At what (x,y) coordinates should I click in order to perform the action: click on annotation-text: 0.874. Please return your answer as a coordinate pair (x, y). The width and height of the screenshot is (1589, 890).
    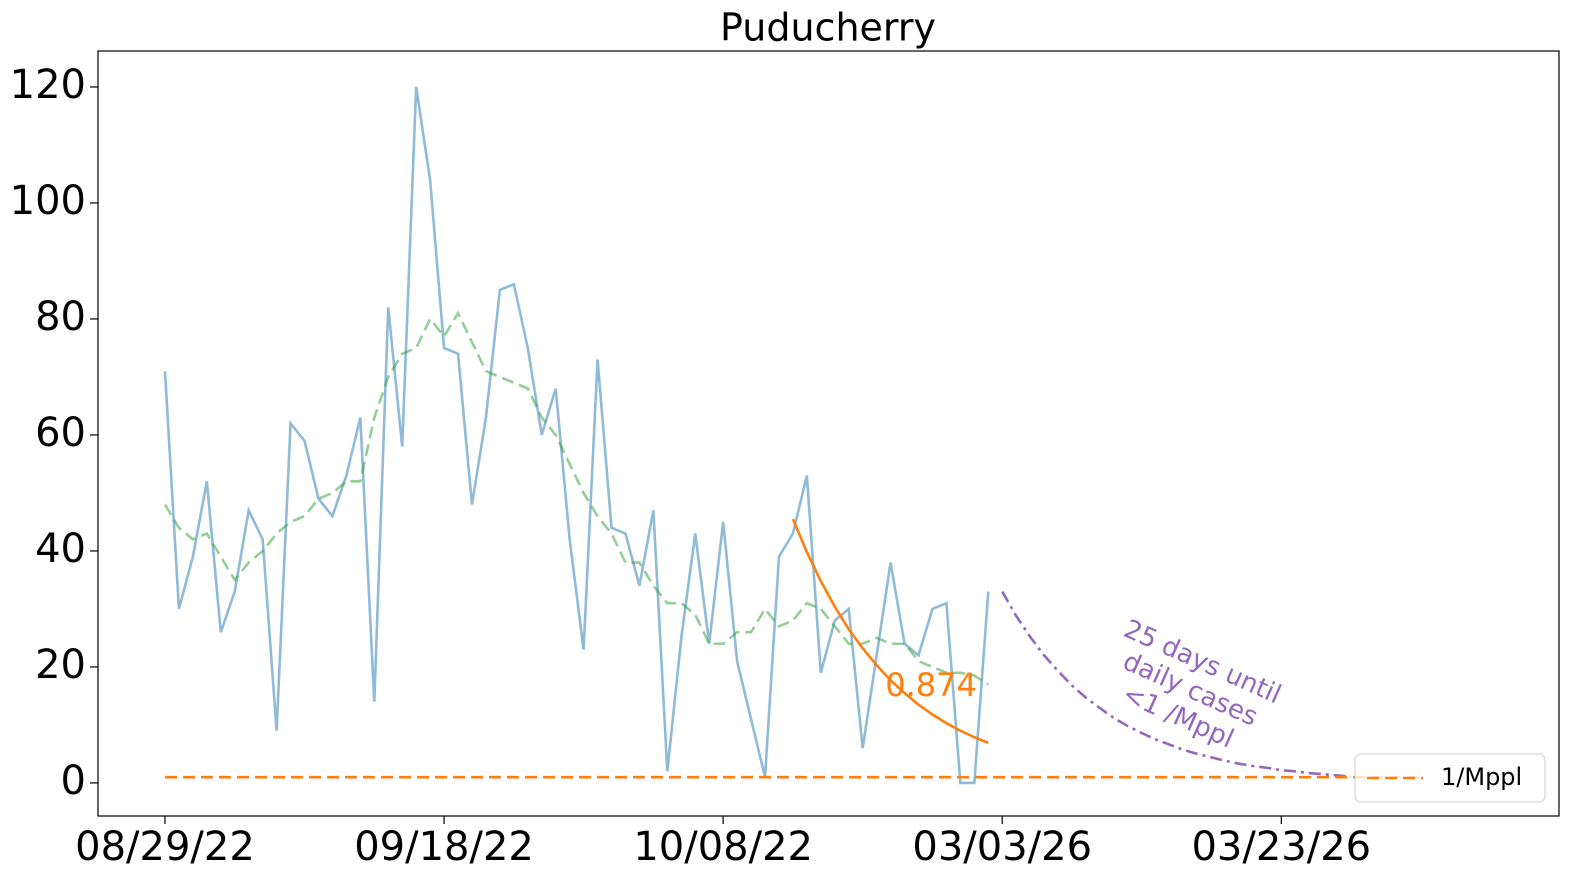
    Looking at the image, I should click on (931, 685).